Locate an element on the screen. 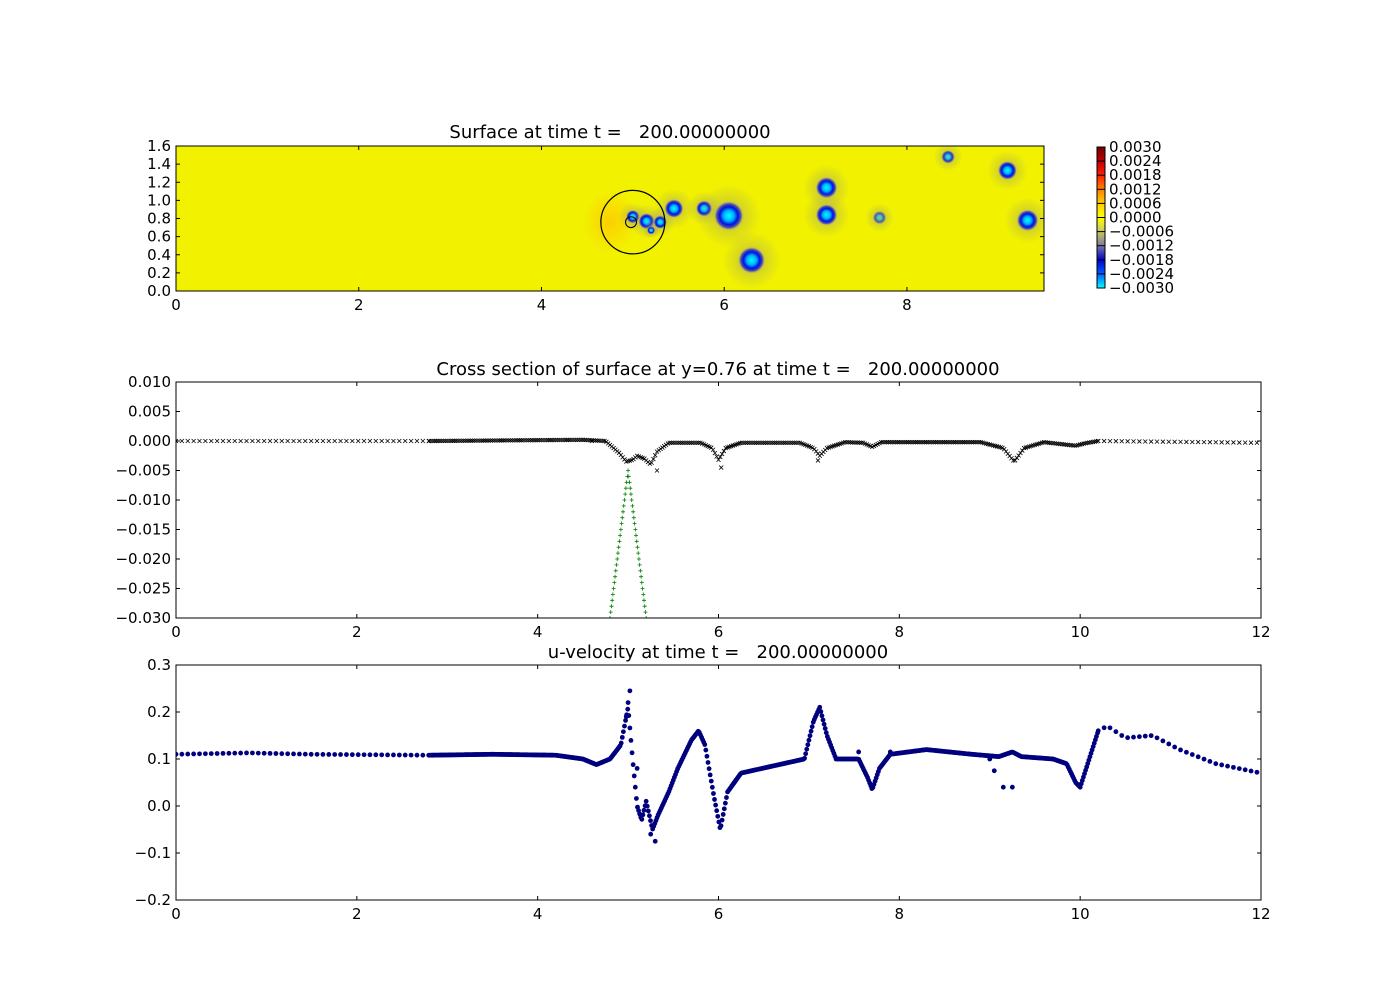 The width and height of the screenshot is (1400, 1000). colorbar-tick-label: 0.0012 is located at coordinates (1135, 189).